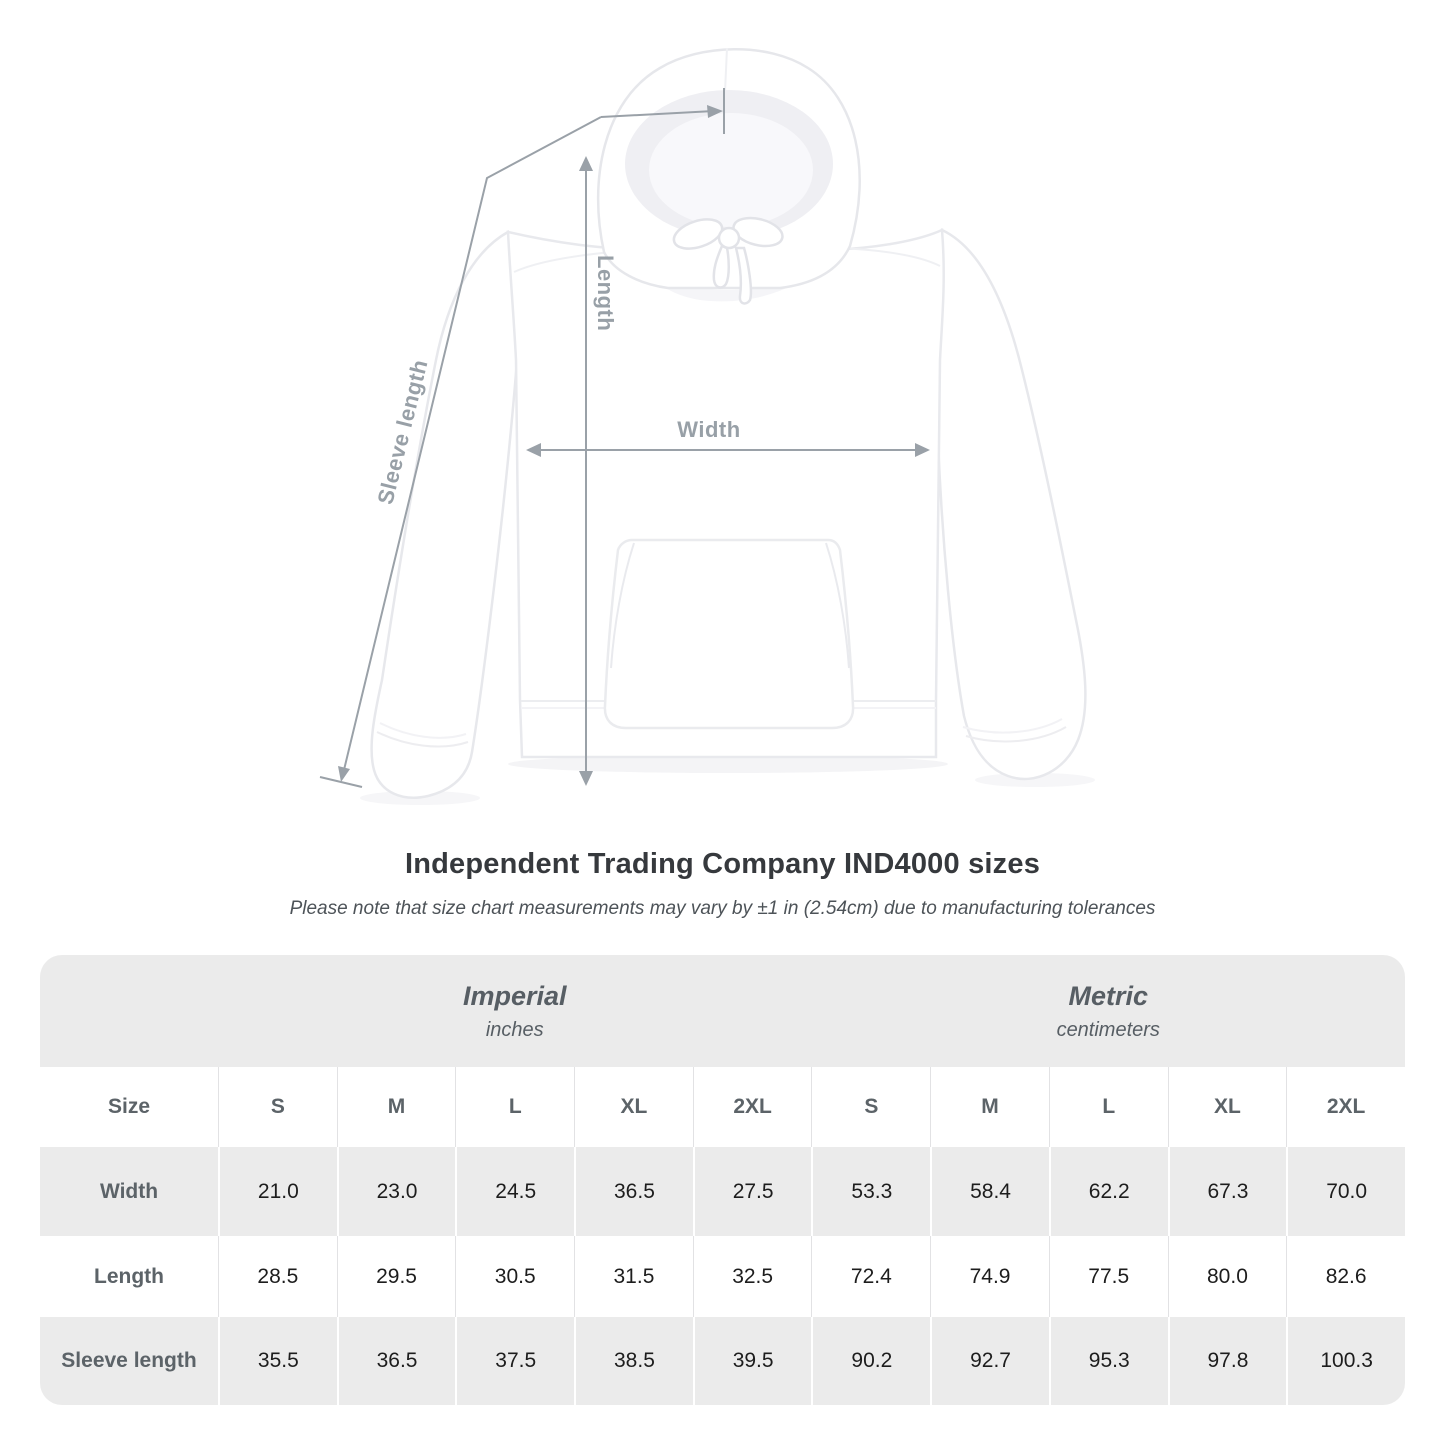  Describe the element at coordinates (129, 1011) in the screenshot. I see `units-header-spacer` at that location.